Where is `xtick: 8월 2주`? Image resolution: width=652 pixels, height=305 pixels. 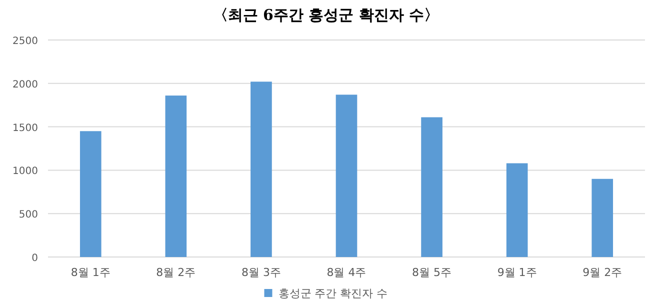
xtick: 8월 2주 is located at coordinates (176, 272).